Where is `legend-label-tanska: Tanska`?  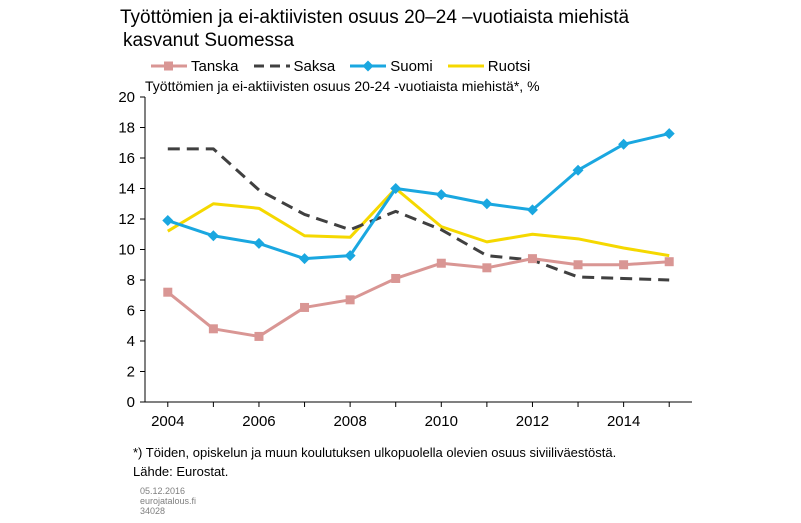 legend-label-tanska: Tanska is located at coordinates (215, 66).